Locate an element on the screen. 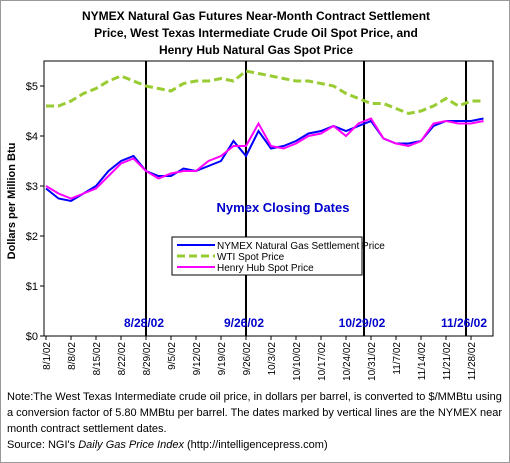 The height and width of the screenshot is (463, 510). y-tick-label: $3 is located at coordinates (32, 187).